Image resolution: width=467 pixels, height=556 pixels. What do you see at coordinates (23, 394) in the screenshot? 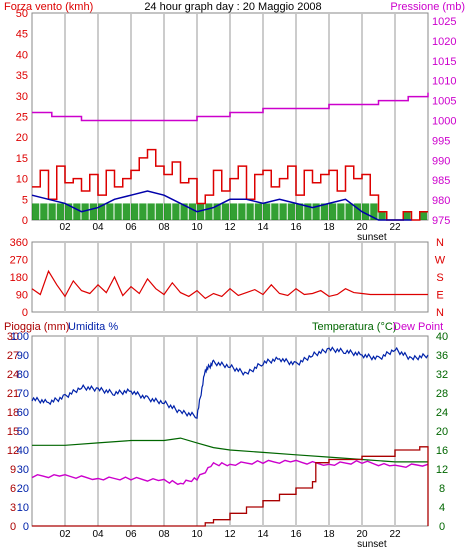
I see `humidity-tick-label: 70` at bounding box center [23, 394].